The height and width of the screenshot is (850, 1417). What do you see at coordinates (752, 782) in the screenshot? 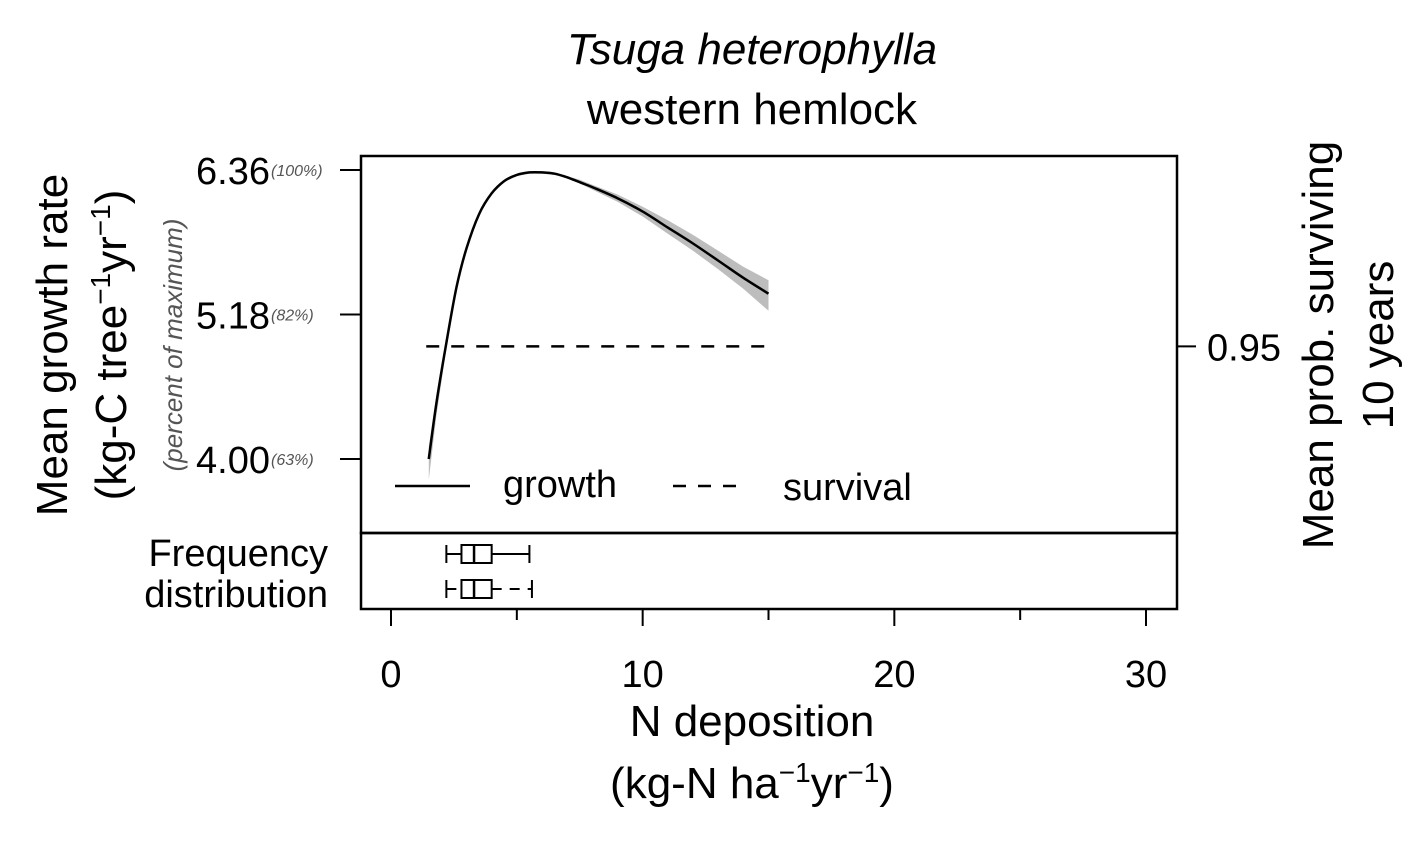
I see `x-axis-unit: (kg-N ha−1yr−1)` at bounding box center [752, 782].